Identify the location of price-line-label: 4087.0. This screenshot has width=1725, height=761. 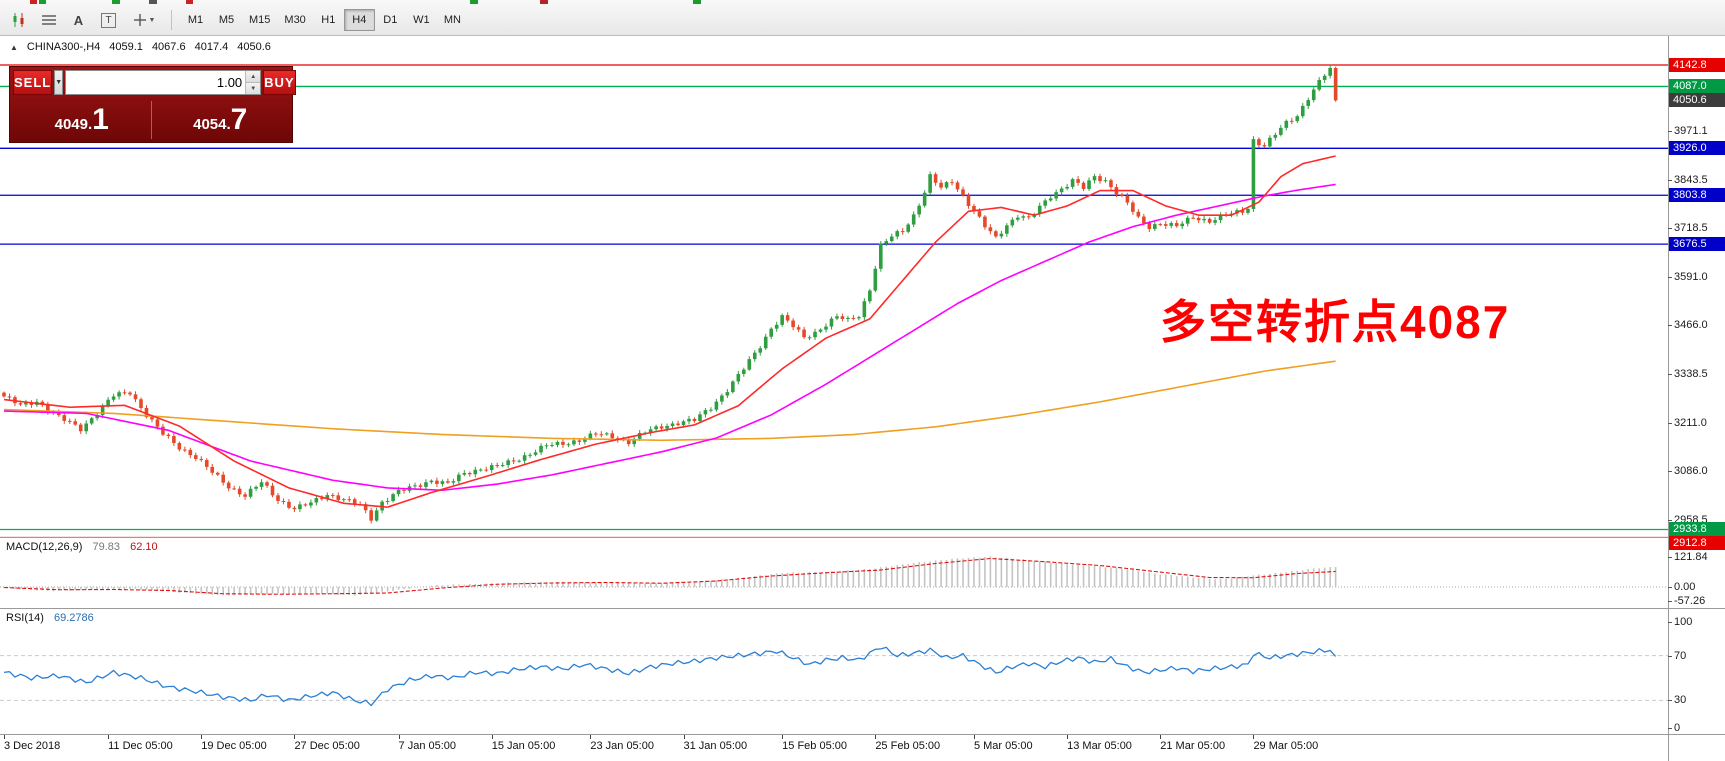
(1697, 86).